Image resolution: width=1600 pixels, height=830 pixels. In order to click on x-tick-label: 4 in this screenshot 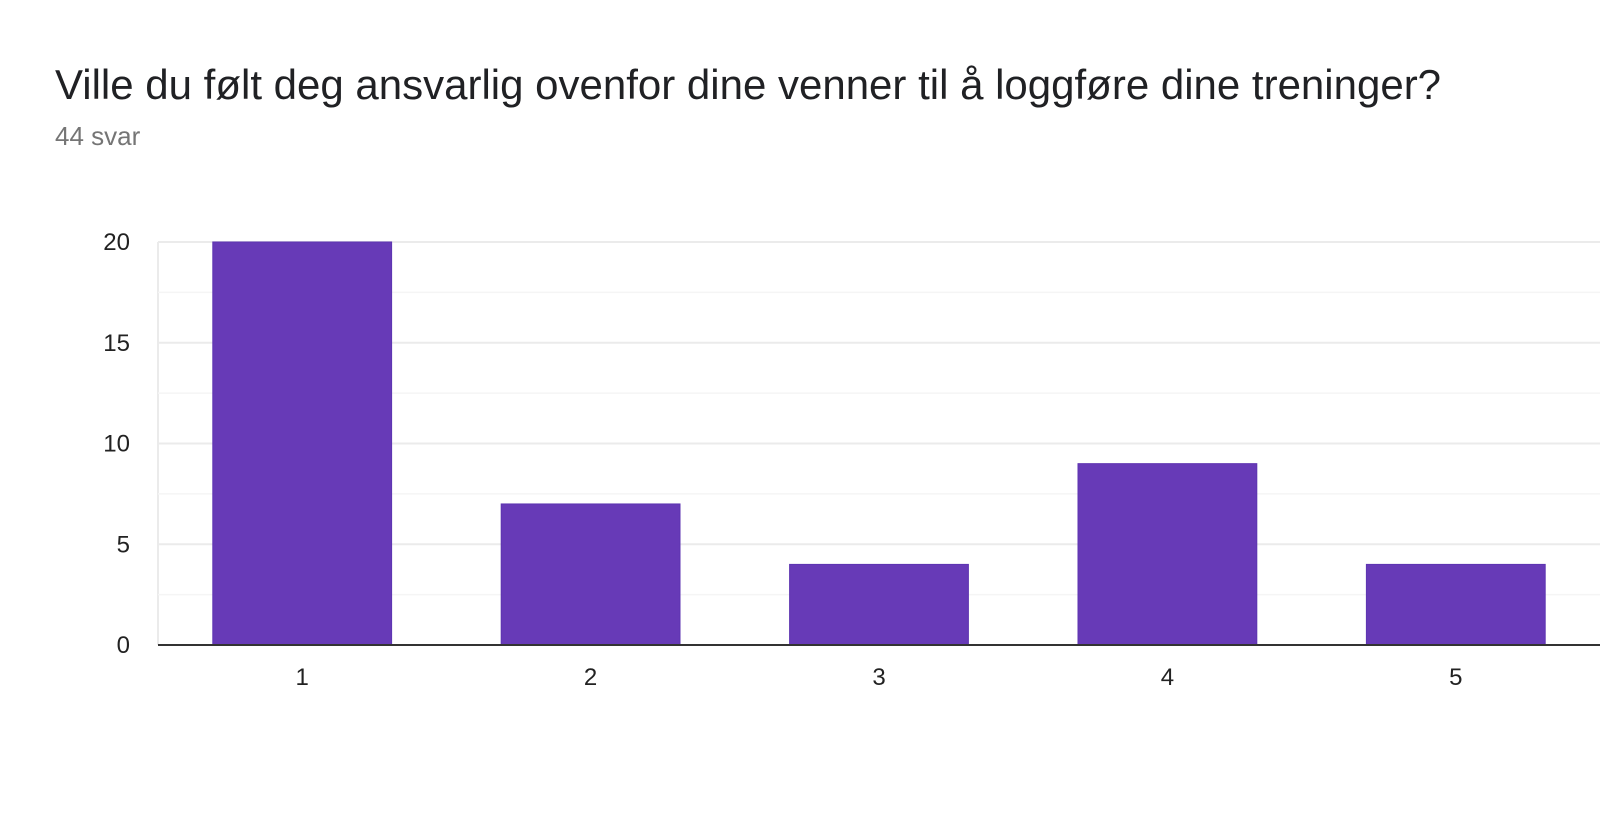, I will do `click(1167, 677)`.